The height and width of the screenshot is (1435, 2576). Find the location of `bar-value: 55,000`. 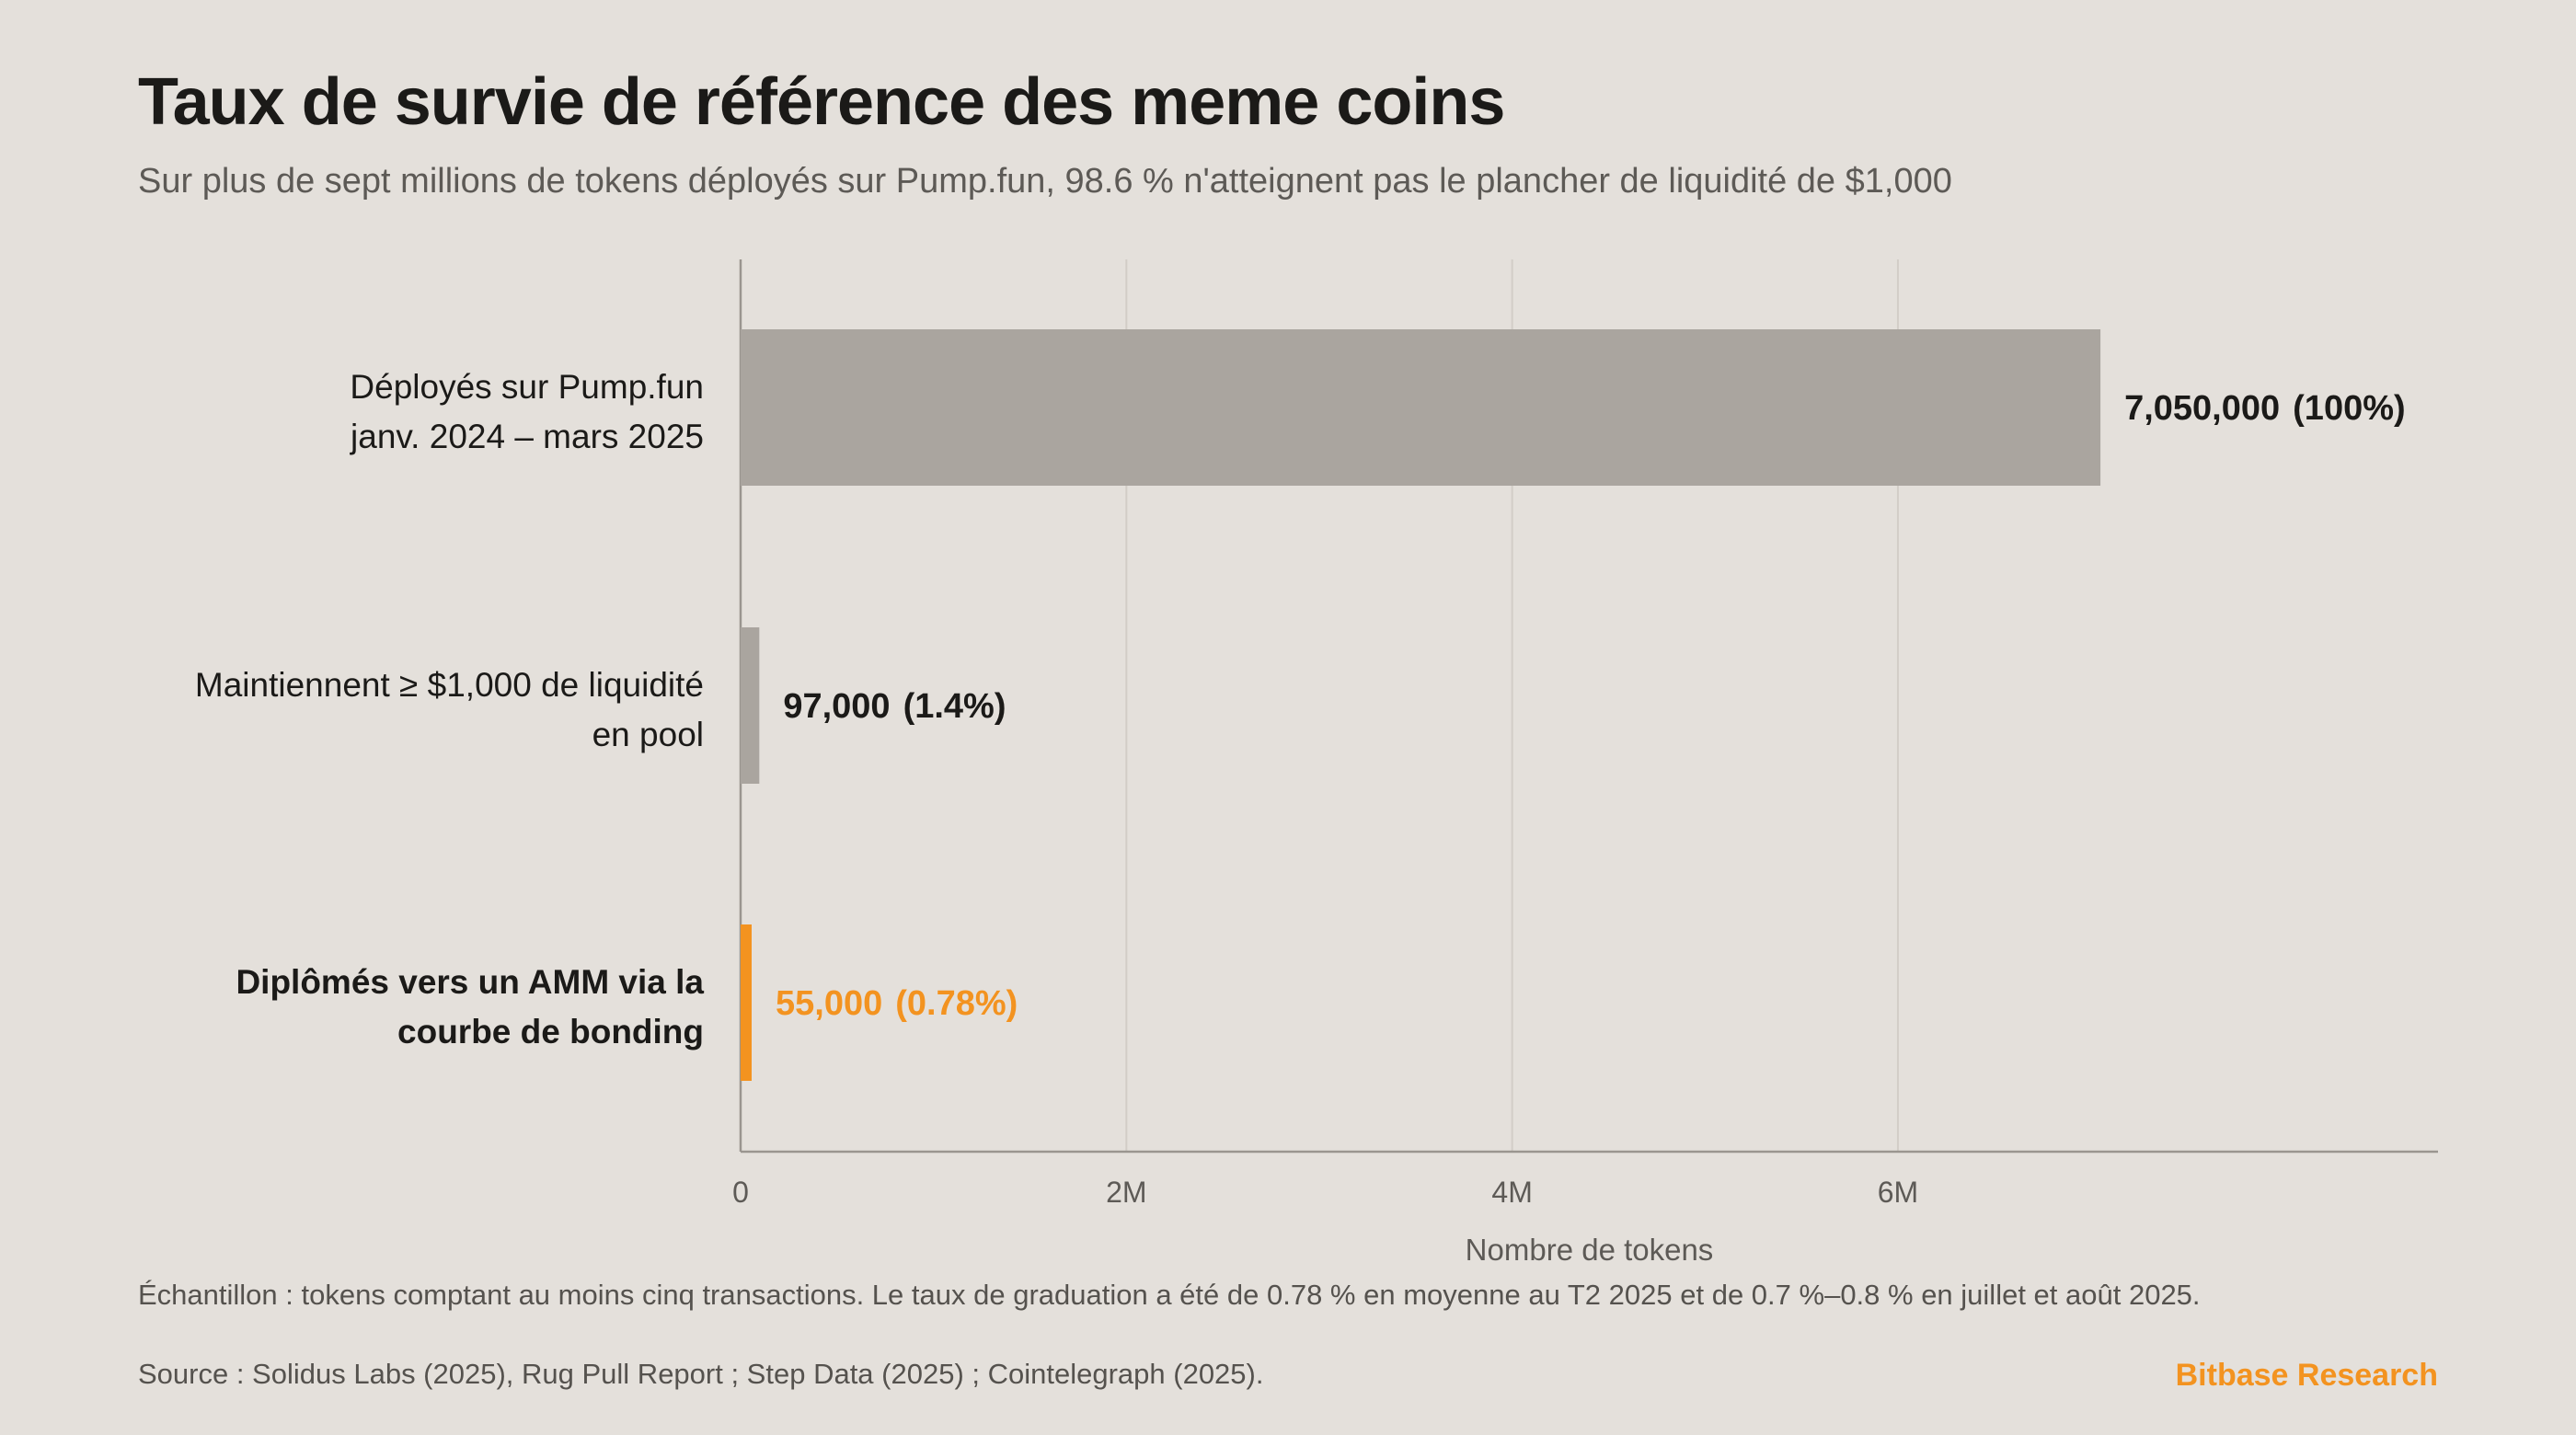

bar-value: 55,000 is located at coordinates (829, 1003).